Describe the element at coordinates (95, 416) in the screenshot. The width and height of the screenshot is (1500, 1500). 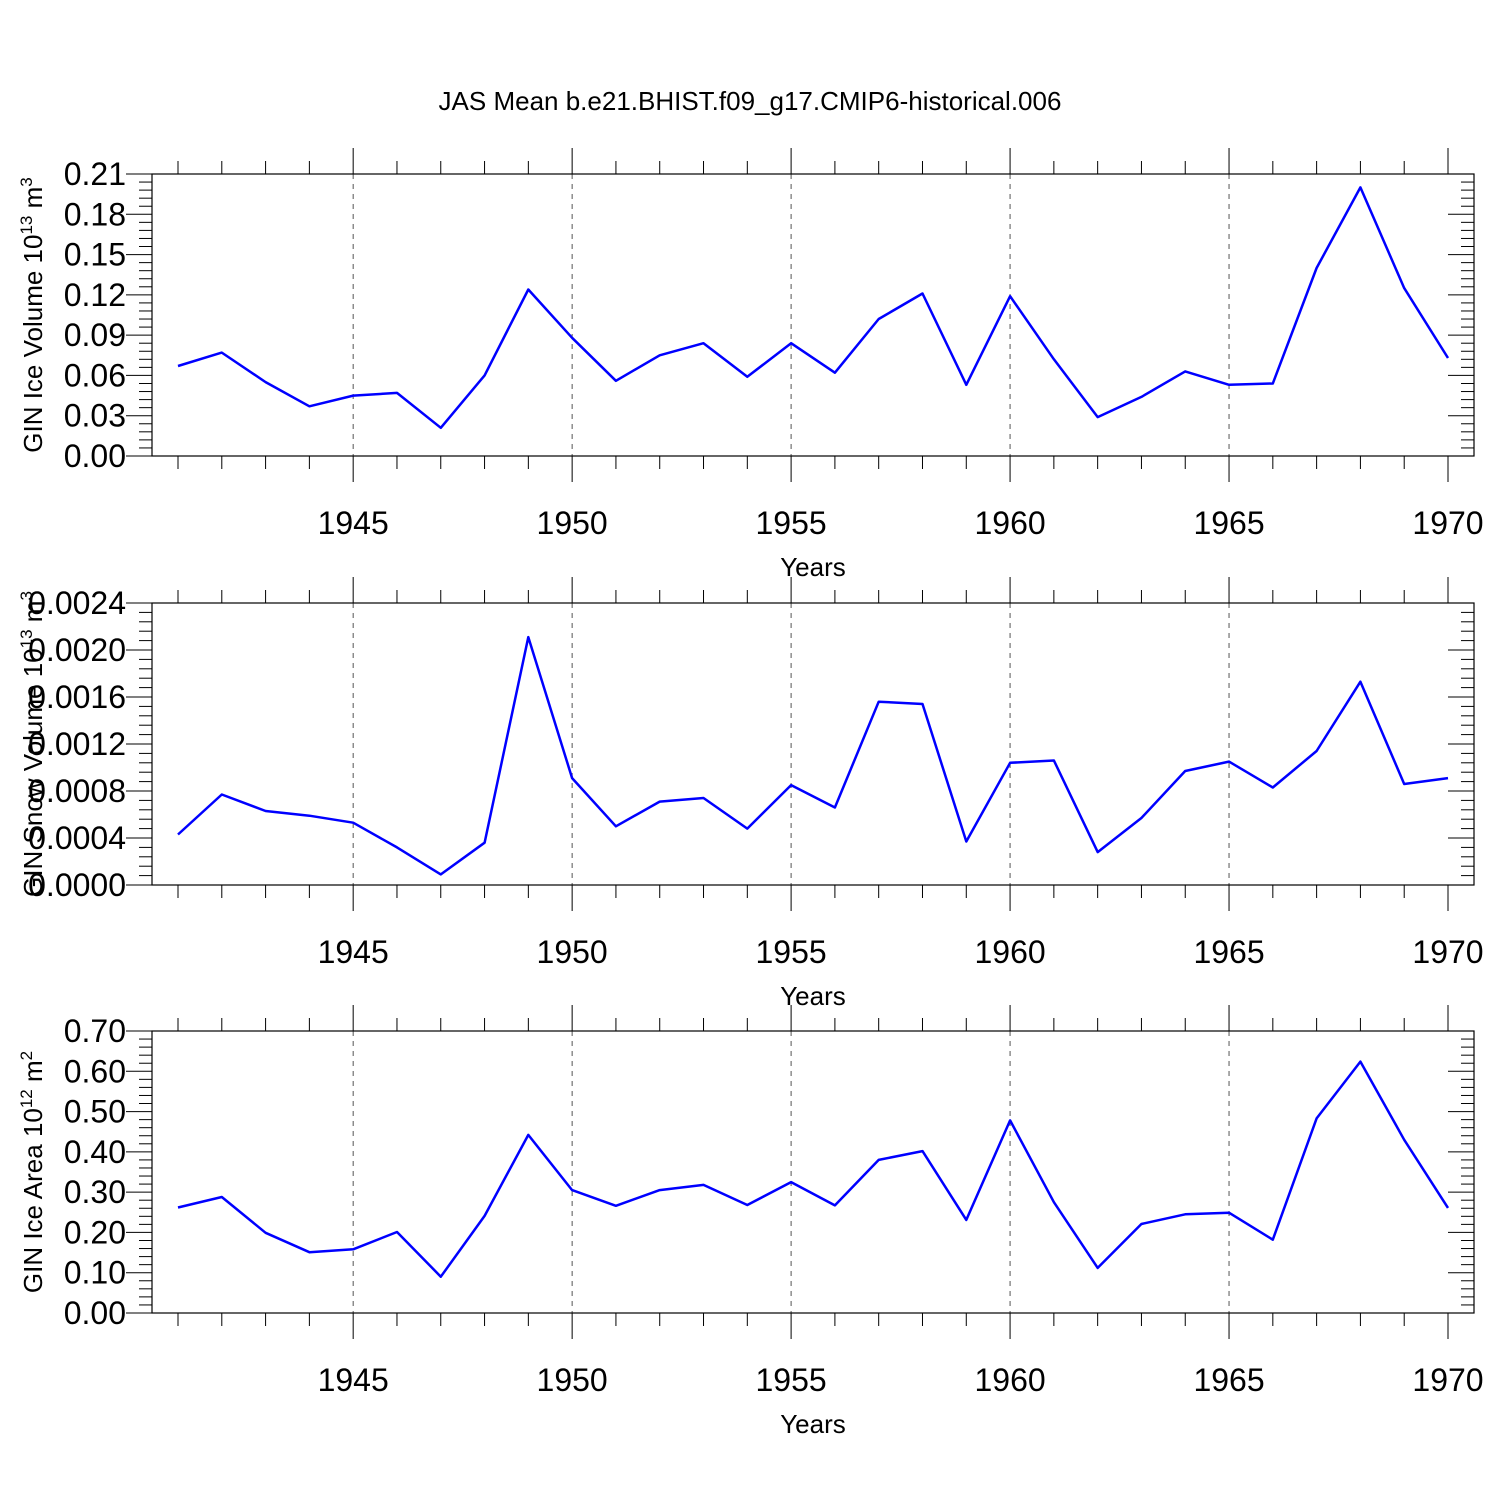
I see `y-tick-label: 0.03` at that location.